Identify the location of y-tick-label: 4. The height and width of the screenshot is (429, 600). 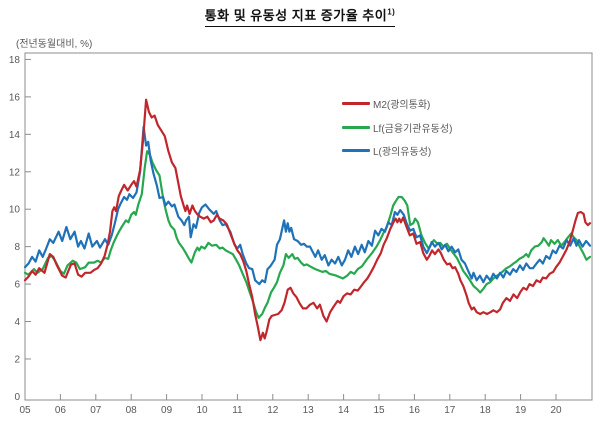
(17, 322).